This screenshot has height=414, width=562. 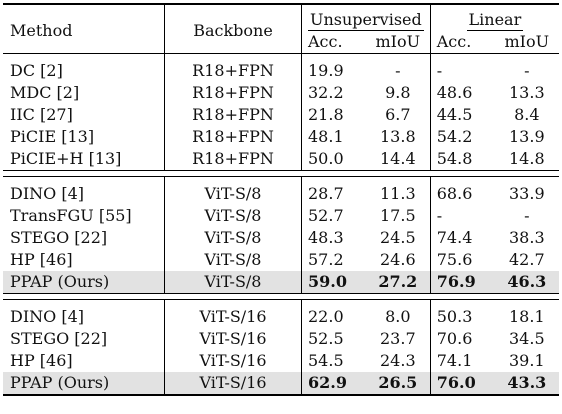 What do you see at coordinates (47, 316) in the screenshot?
I see `method-cell: DINO [4]` at bounding box center [47, 316].